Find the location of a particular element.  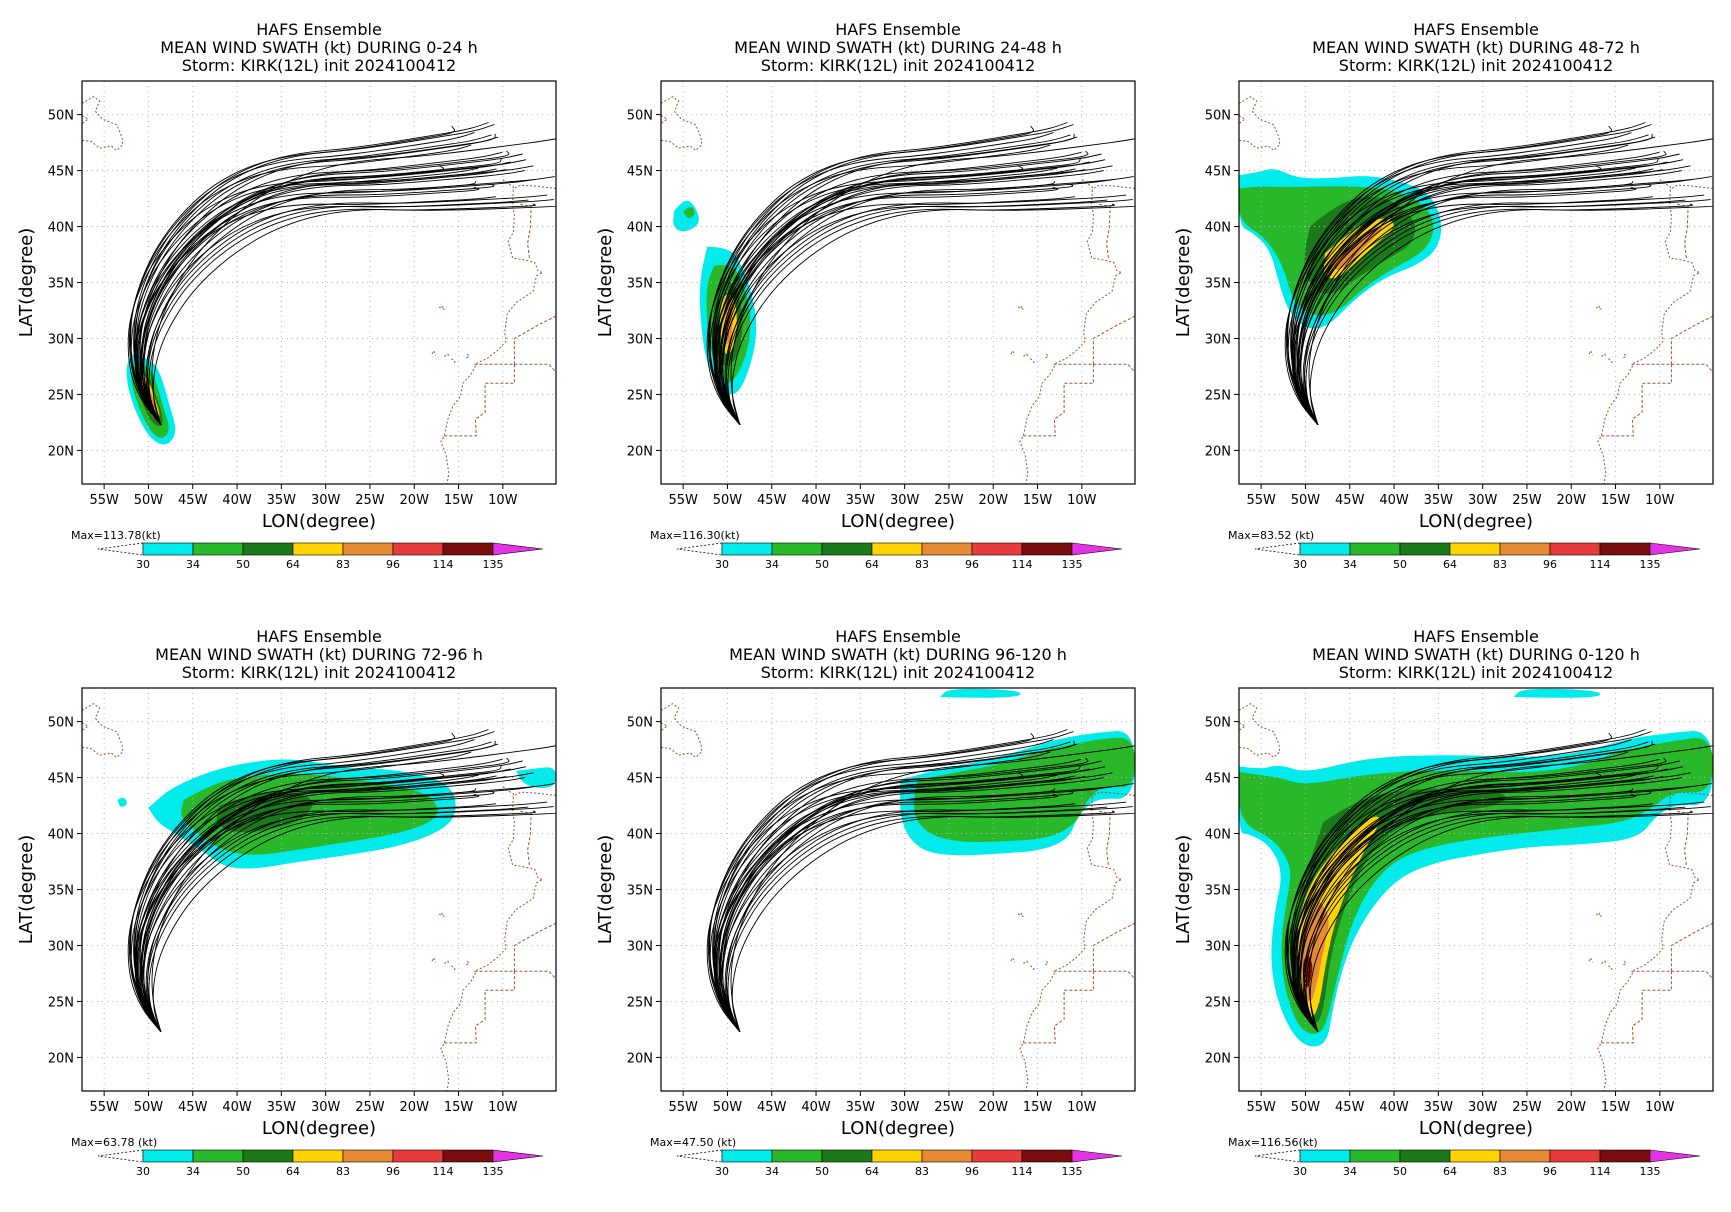

colorbar-over-arrow is located at coordinates (1097, 1156).